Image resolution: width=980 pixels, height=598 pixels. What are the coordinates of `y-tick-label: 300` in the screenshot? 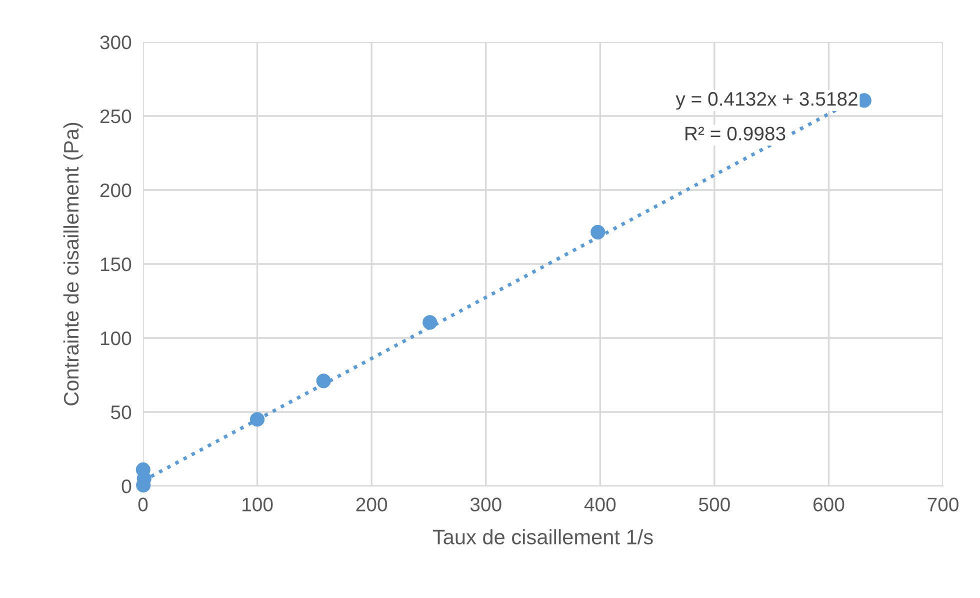 It's located at (116, 42).